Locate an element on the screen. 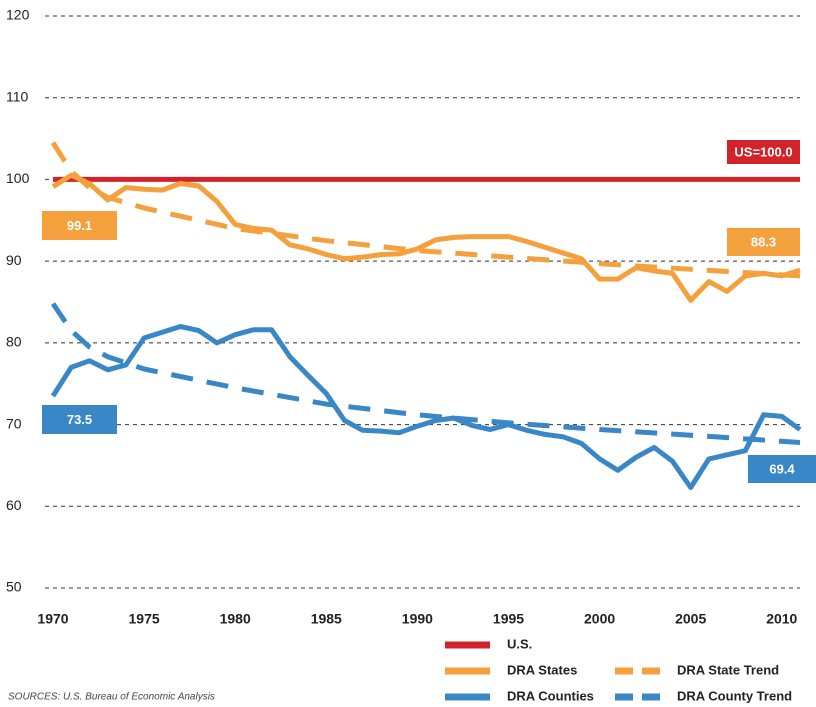 Image resolution: width=816 pixels, height=707 pixels. y-tick-label: 120 is located at coordinates (18, 15).